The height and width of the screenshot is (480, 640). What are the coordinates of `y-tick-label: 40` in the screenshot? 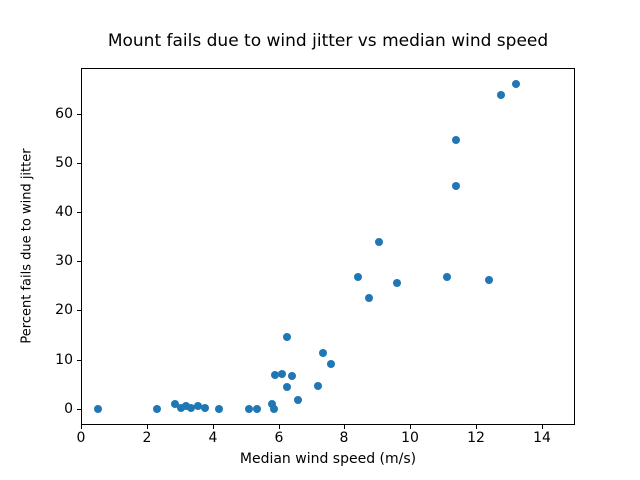 It's located at (64, 212).